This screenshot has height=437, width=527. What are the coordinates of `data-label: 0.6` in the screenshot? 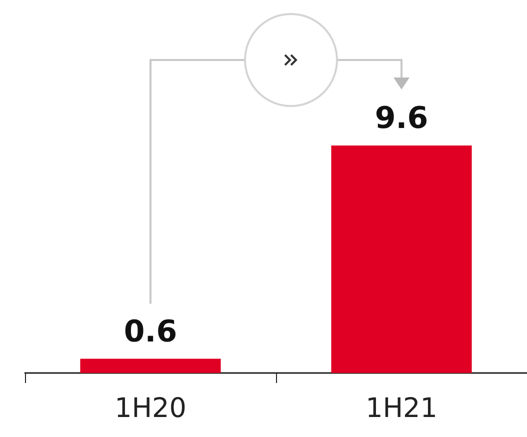 It's located at (151, 332).